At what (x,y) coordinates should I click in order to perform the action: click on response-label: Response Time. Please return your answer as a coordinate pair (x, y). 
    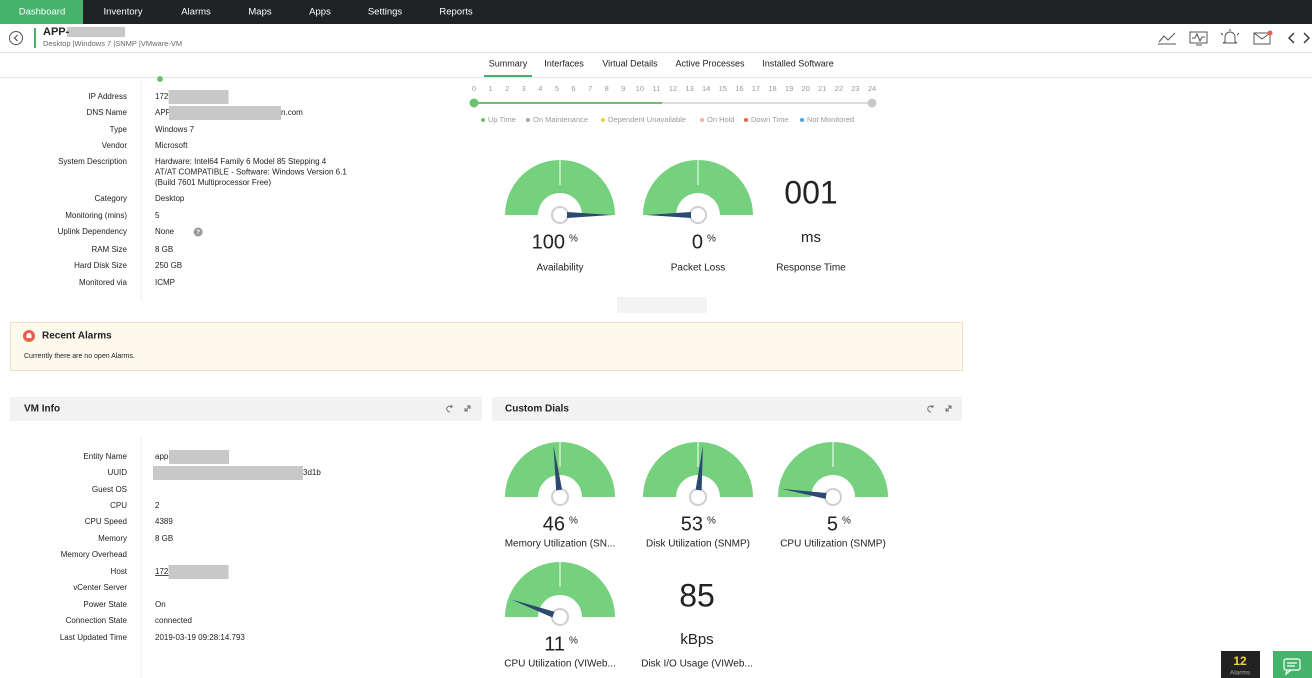
    Looking at the image, I should click on (811, 268).